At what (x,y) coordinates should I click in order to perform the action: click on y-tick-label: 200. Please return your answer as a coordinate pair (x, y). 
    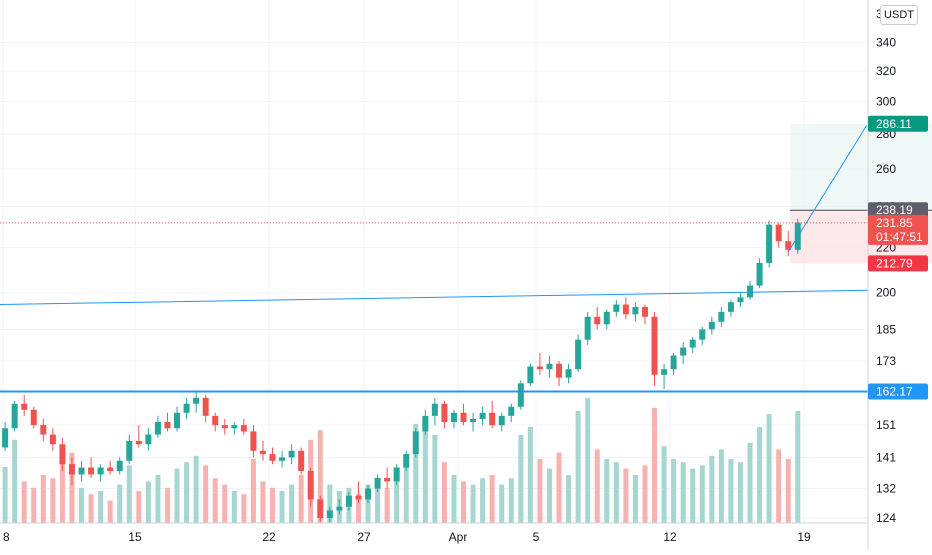
    Looking at the image, I should click on (886, 293).